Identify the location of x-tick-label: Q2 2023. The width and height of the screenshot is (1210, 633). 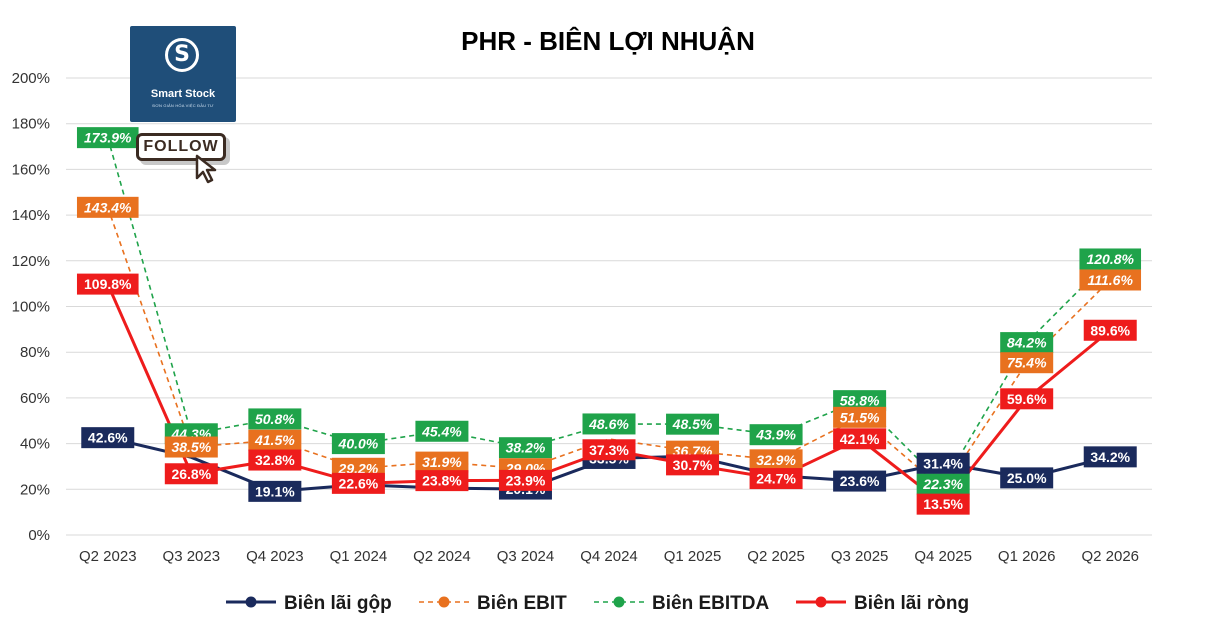
(108, 556).